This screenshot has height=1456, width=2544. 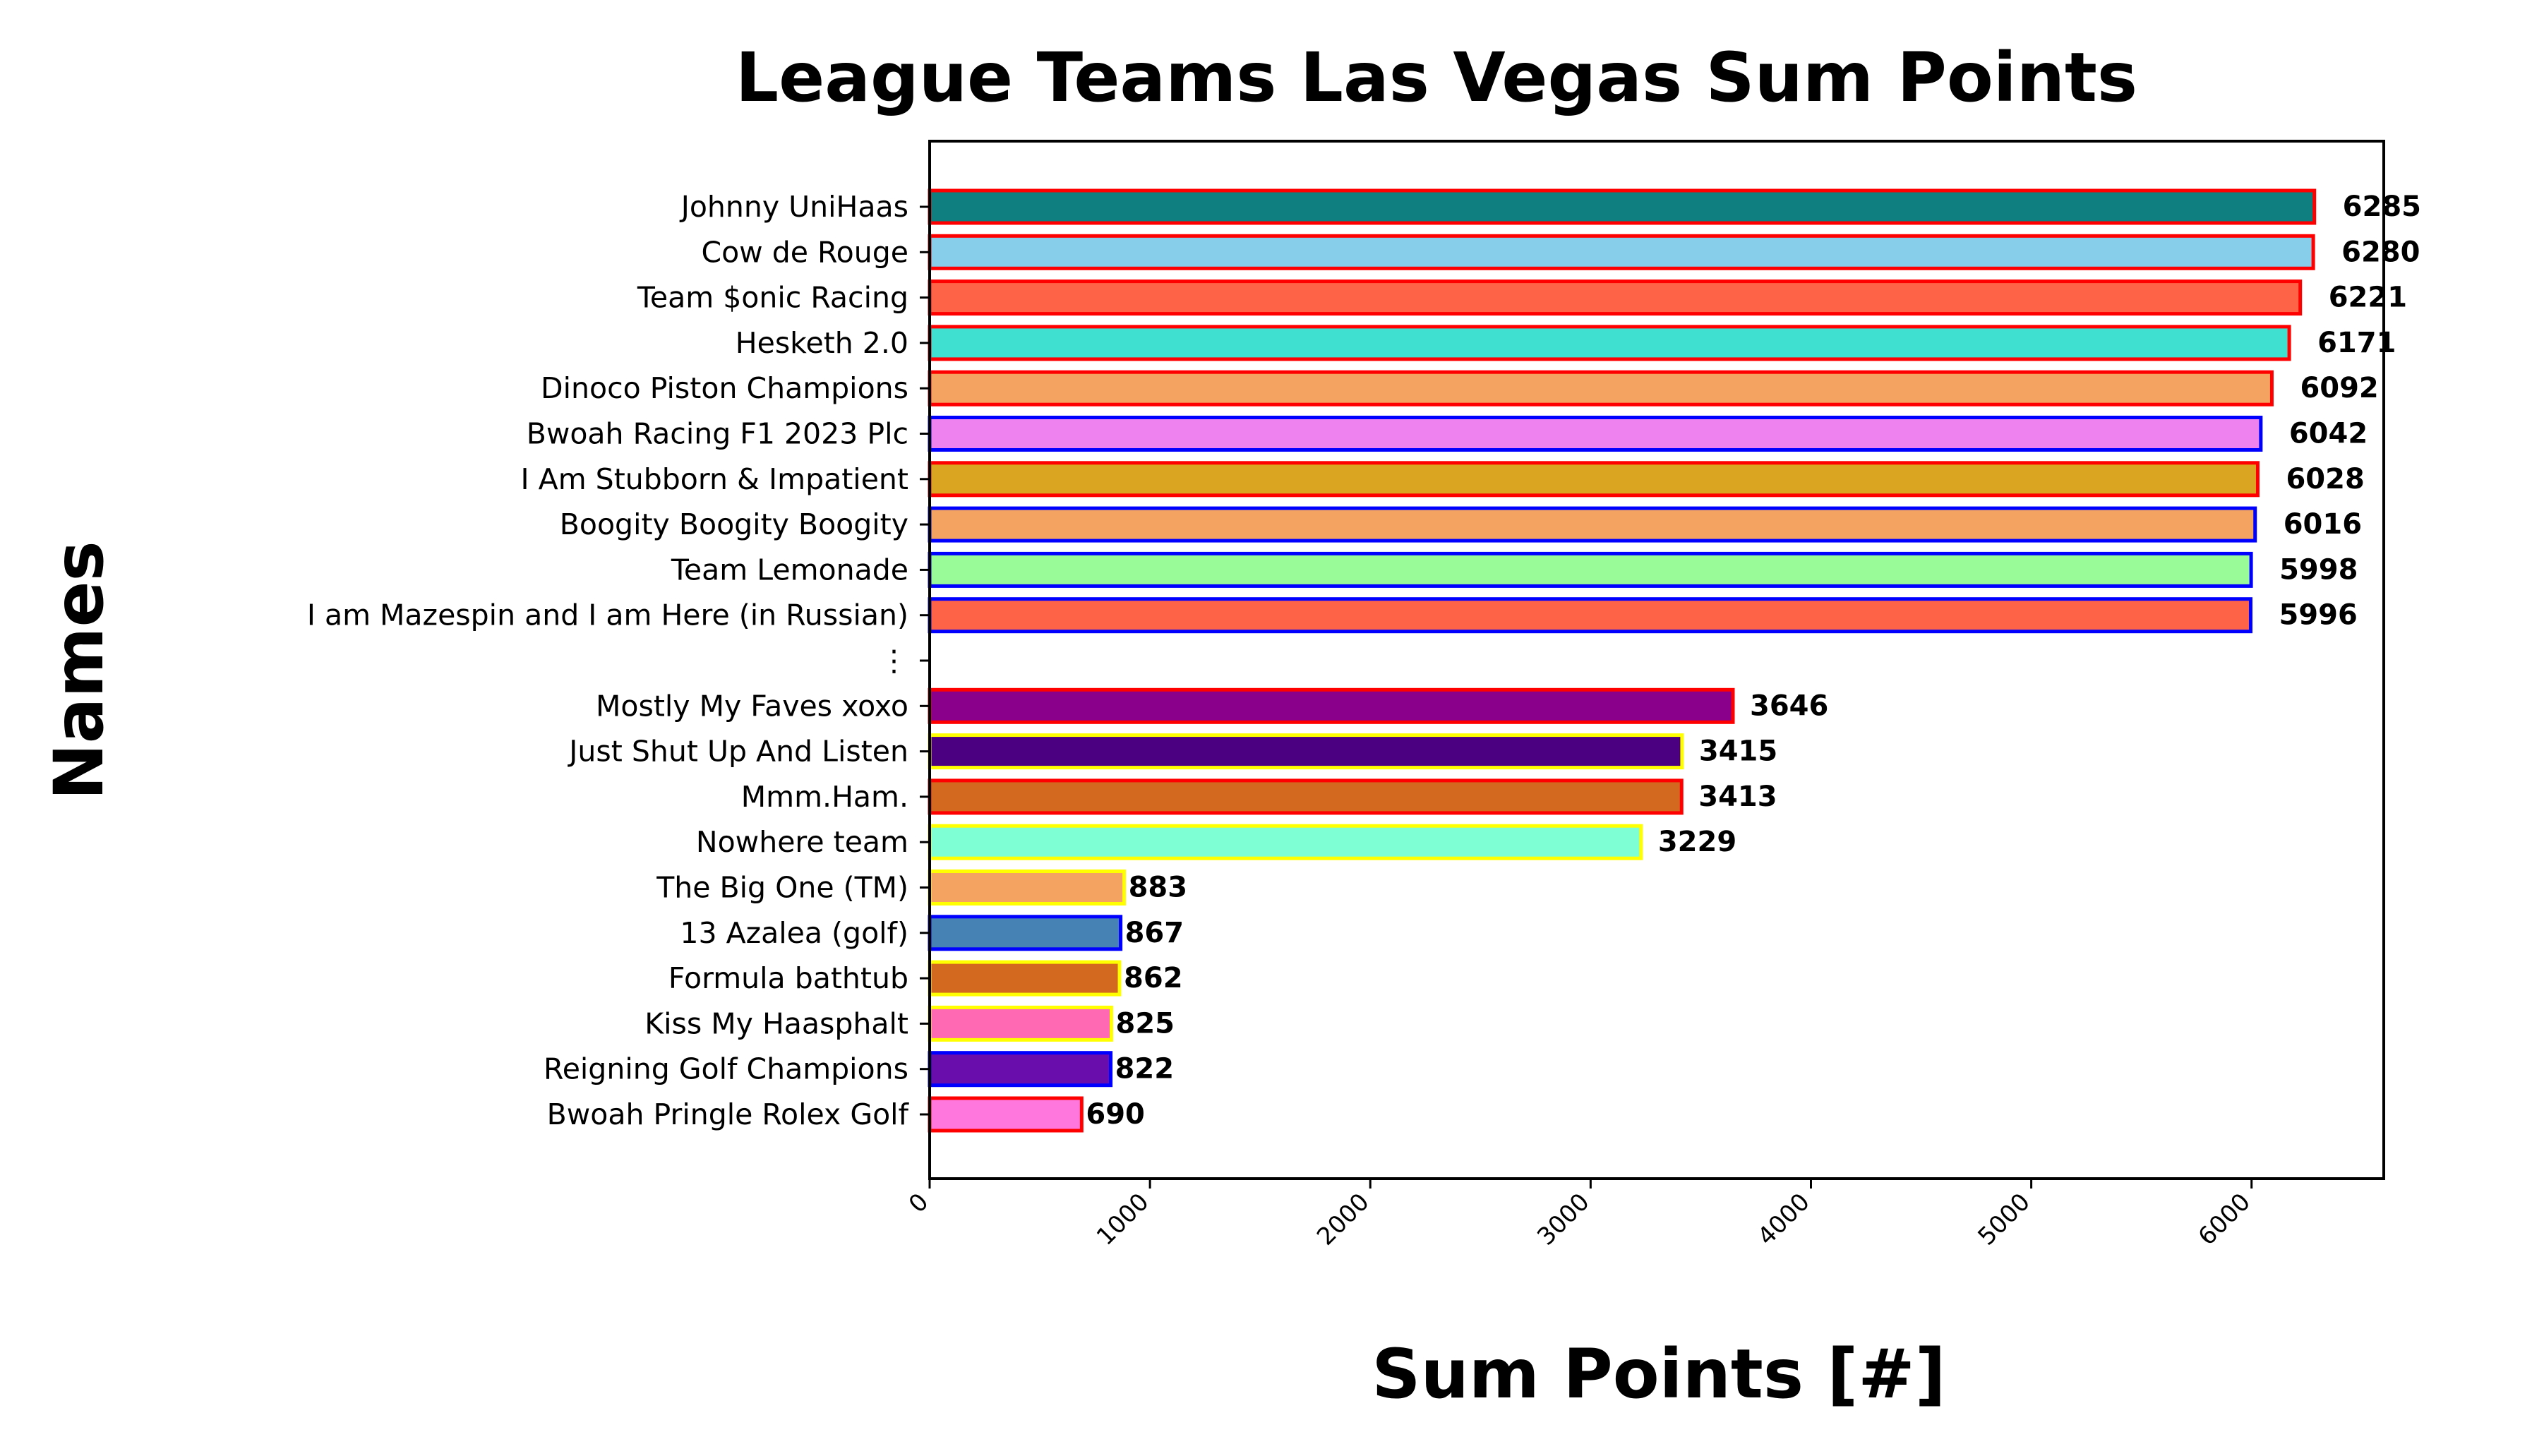 I want to click on y-tick-label: Boogity Boogity Boogity, so click(x=734, y=524).